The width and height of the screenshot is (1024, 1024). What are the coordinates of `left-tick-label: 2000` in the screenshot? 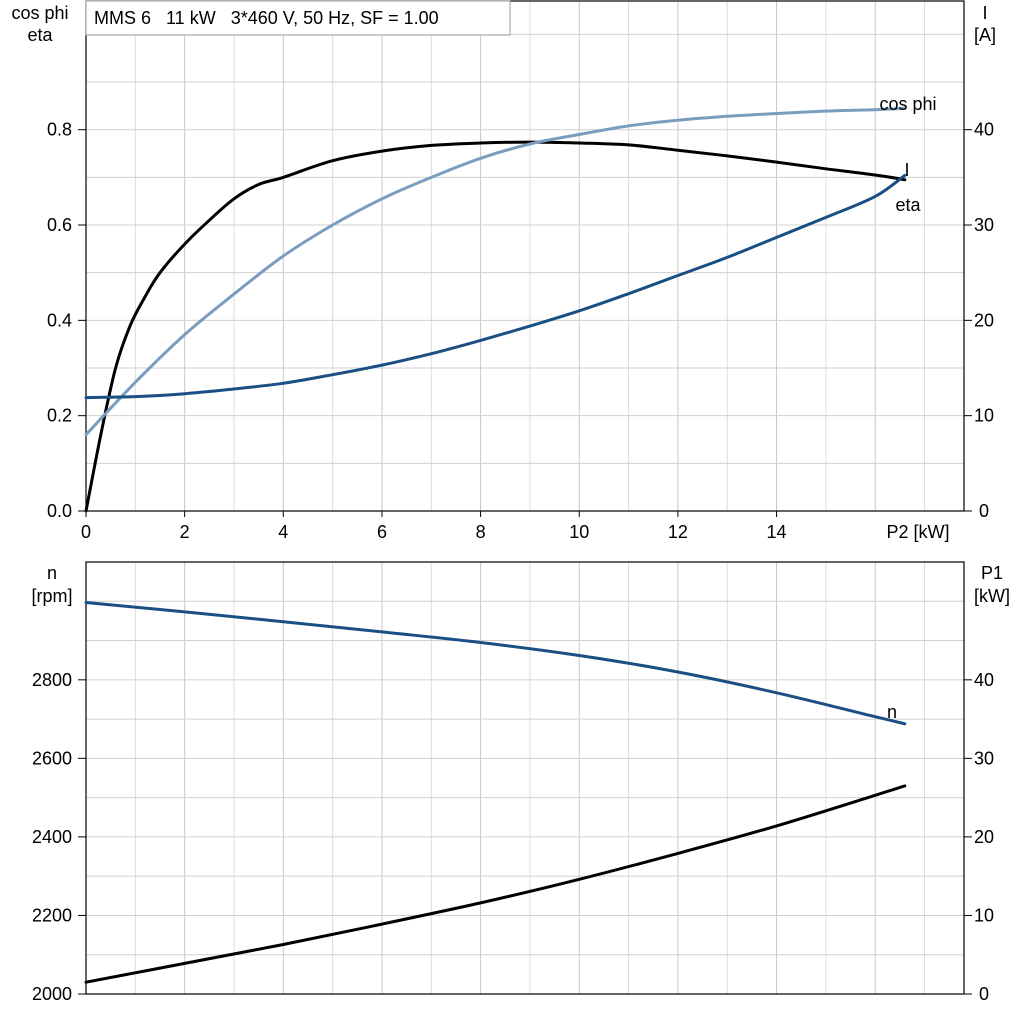 It's located at (52, 994).